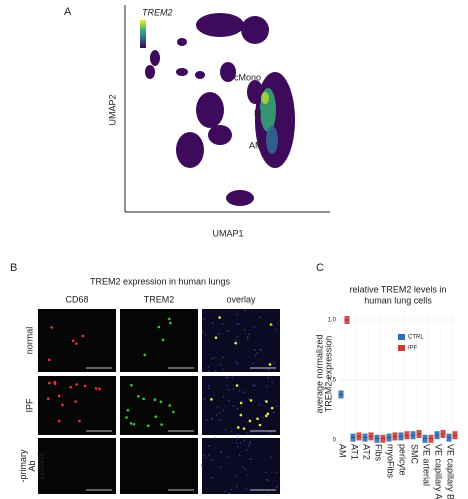 Image resolution: width=468 pixels, height=499 pixels. I want to click on panel-letter: B, so click(13, 268).